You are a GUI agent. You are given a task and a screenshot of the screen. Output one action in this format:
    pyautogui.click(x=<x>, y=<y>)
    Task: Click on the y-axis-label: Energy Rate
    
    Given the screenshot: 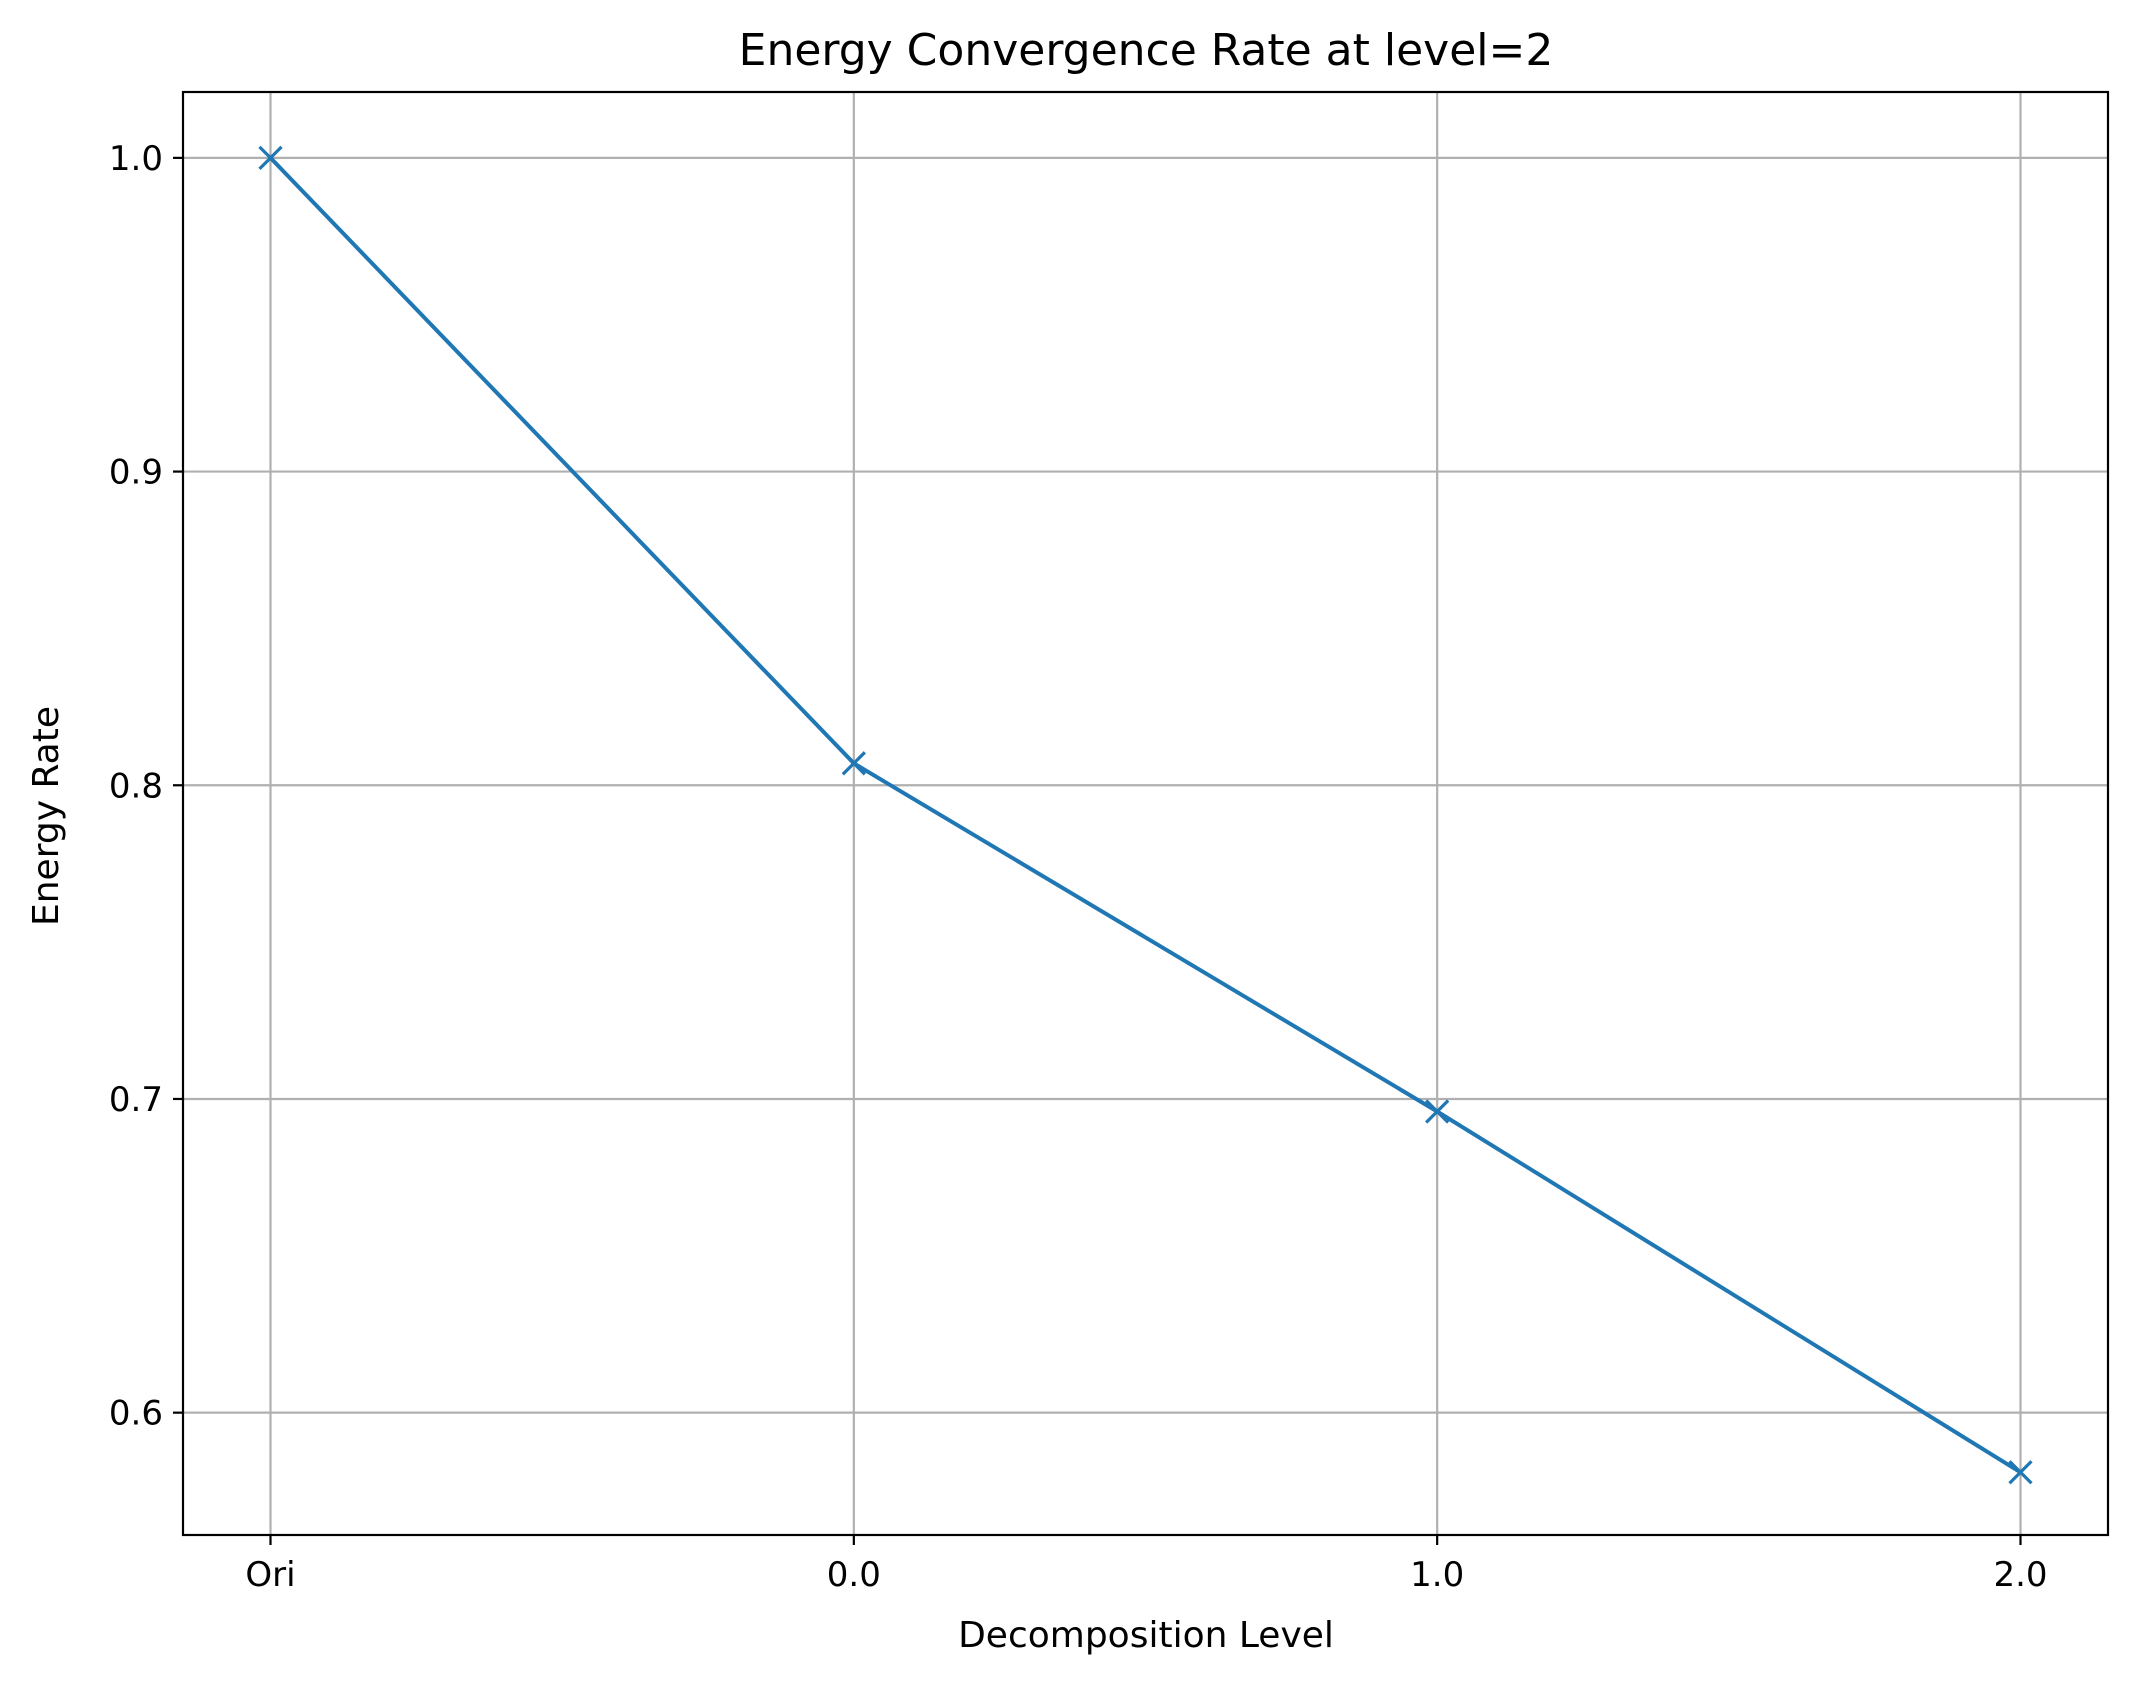 What is the action you would take?
    pyautogui.click(x=46, y=816)
    